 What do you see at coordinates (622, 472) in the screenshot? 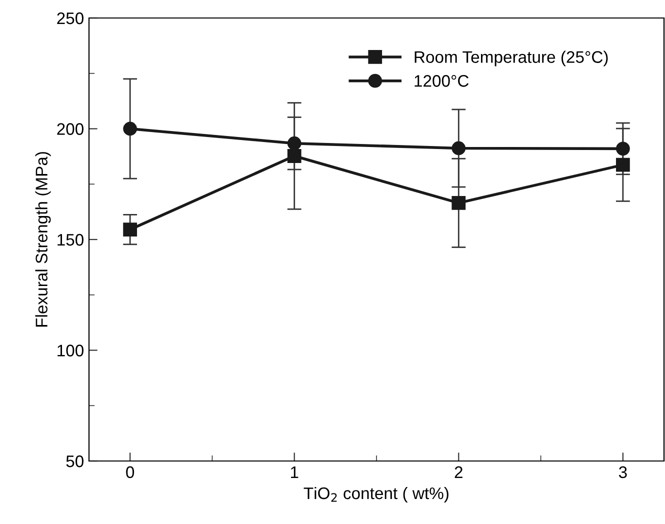
I see `x-tick-label: 3` at bounding box center [622, 472].